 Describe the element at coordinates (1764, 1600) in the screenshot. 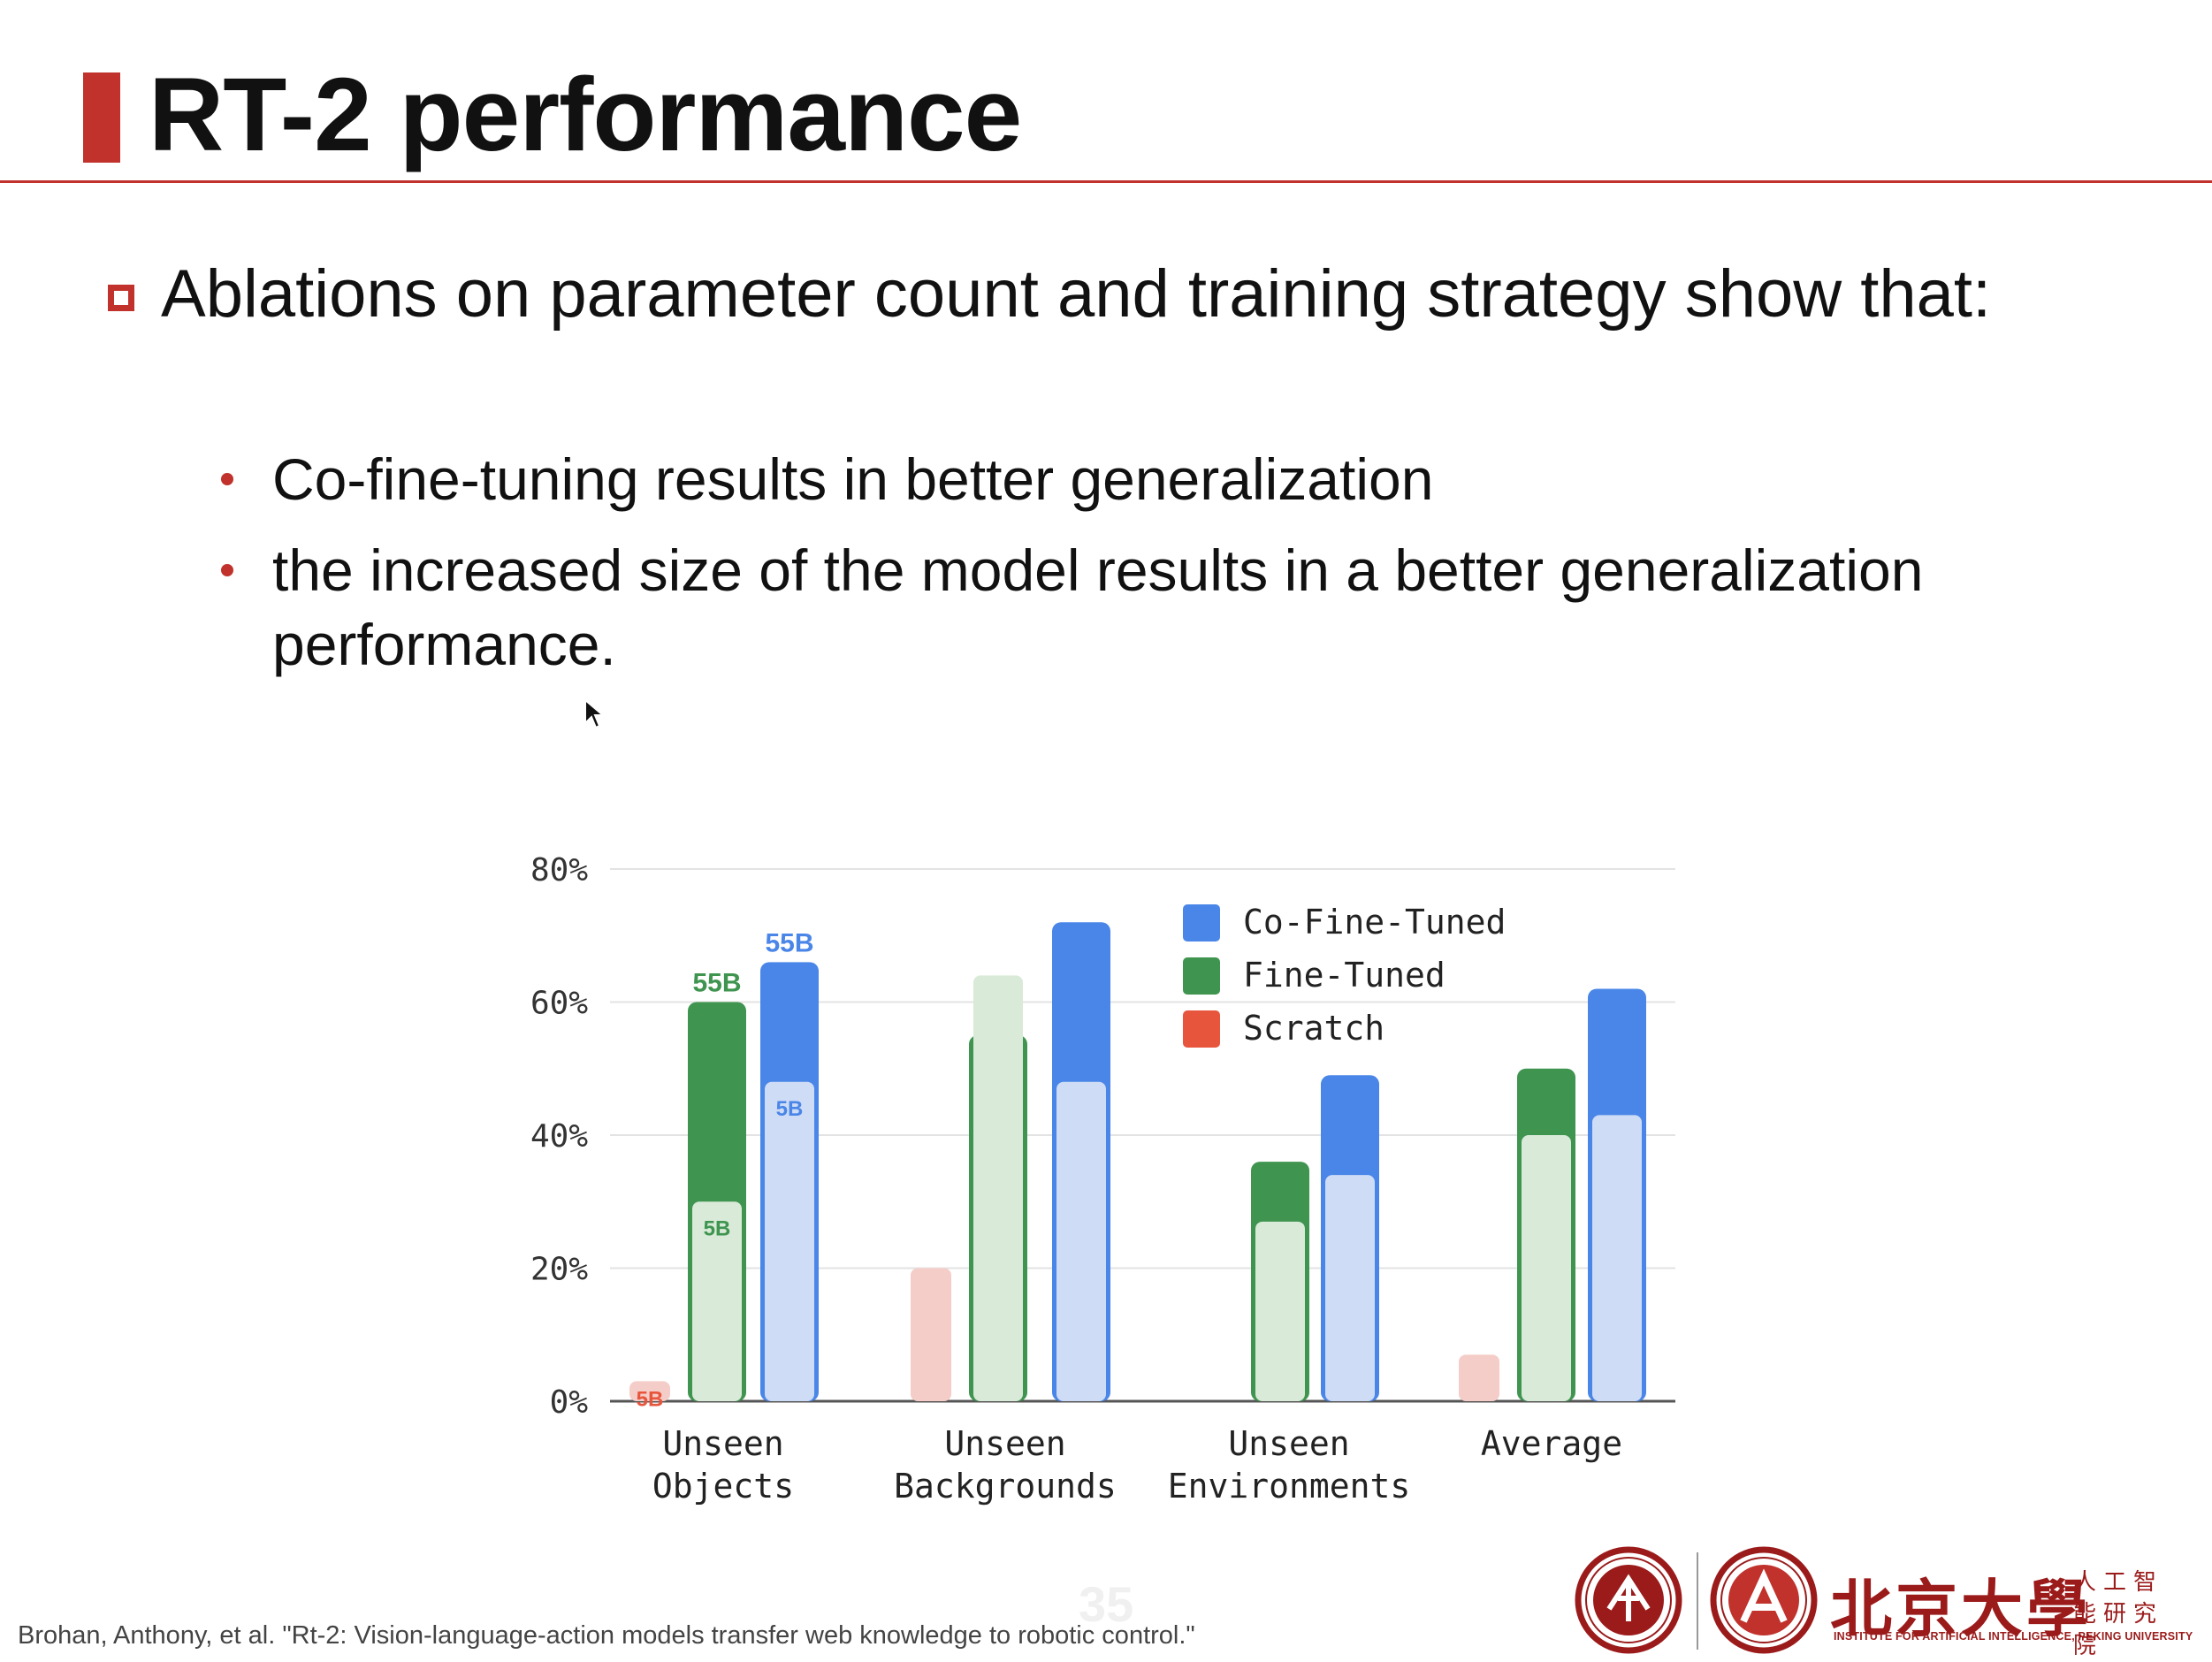

I see `ai-institute-seal-icon` at that location.